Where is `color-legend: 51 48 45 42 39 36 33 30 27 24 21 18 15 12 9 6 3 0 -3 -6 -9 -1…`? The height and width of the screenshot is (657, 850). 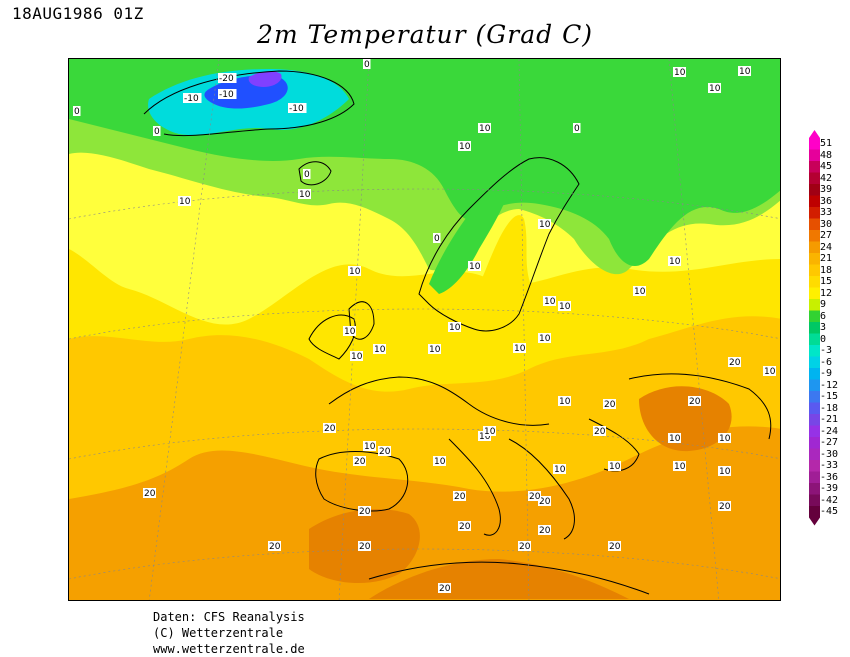
color-legend: 51 48 45 42 39 36 33 30 27 24 21 18 15 12 9 6 3 0 -3 -6 -9 -1… is located at coordinates (829, 330).